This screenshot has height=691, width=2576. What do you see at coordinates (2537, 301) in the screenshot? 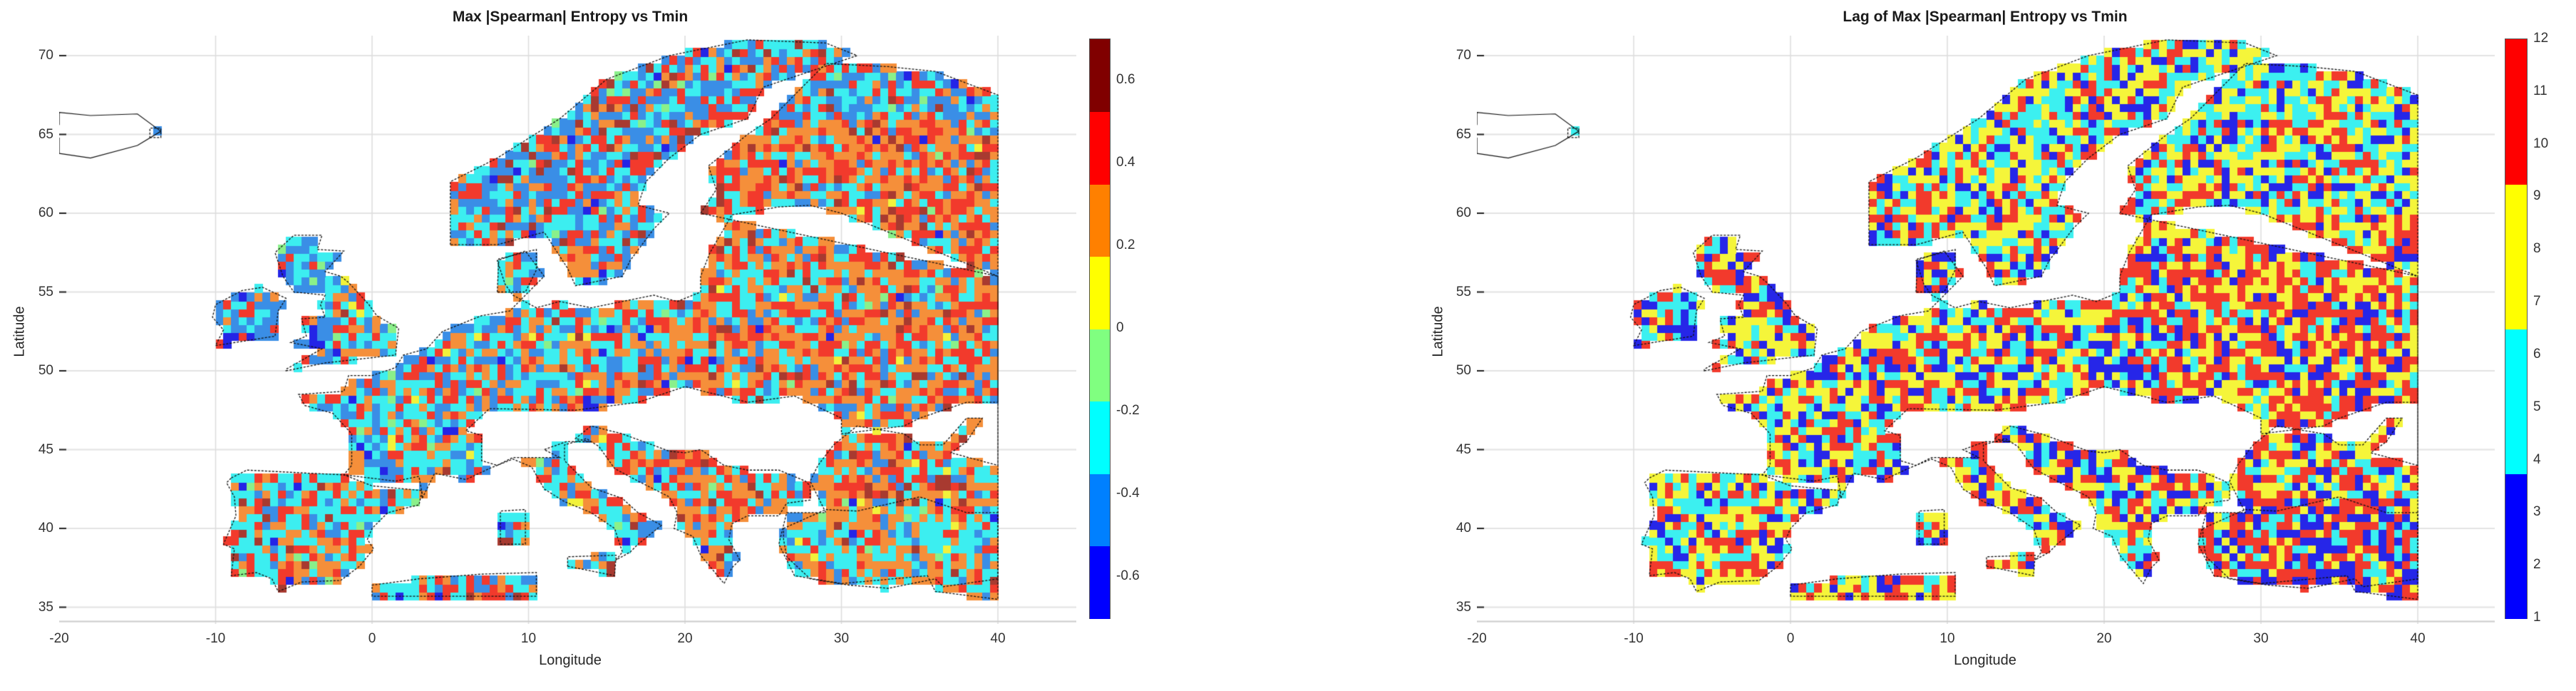
I see `colorbar-tick-label: 7` at bounding box center [2537, 301].